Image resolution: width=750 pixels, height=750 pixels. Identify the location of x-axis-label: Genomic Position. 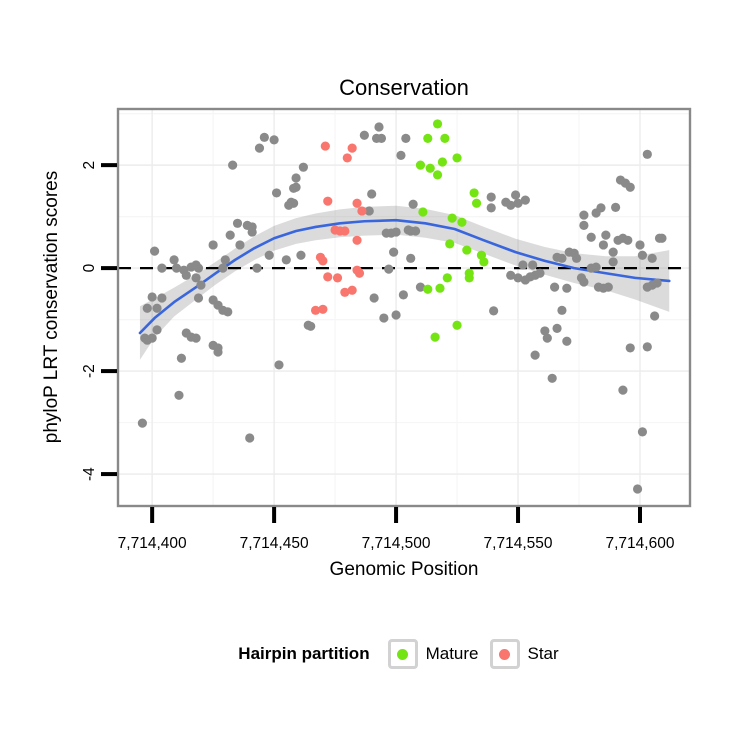
(404, 569).